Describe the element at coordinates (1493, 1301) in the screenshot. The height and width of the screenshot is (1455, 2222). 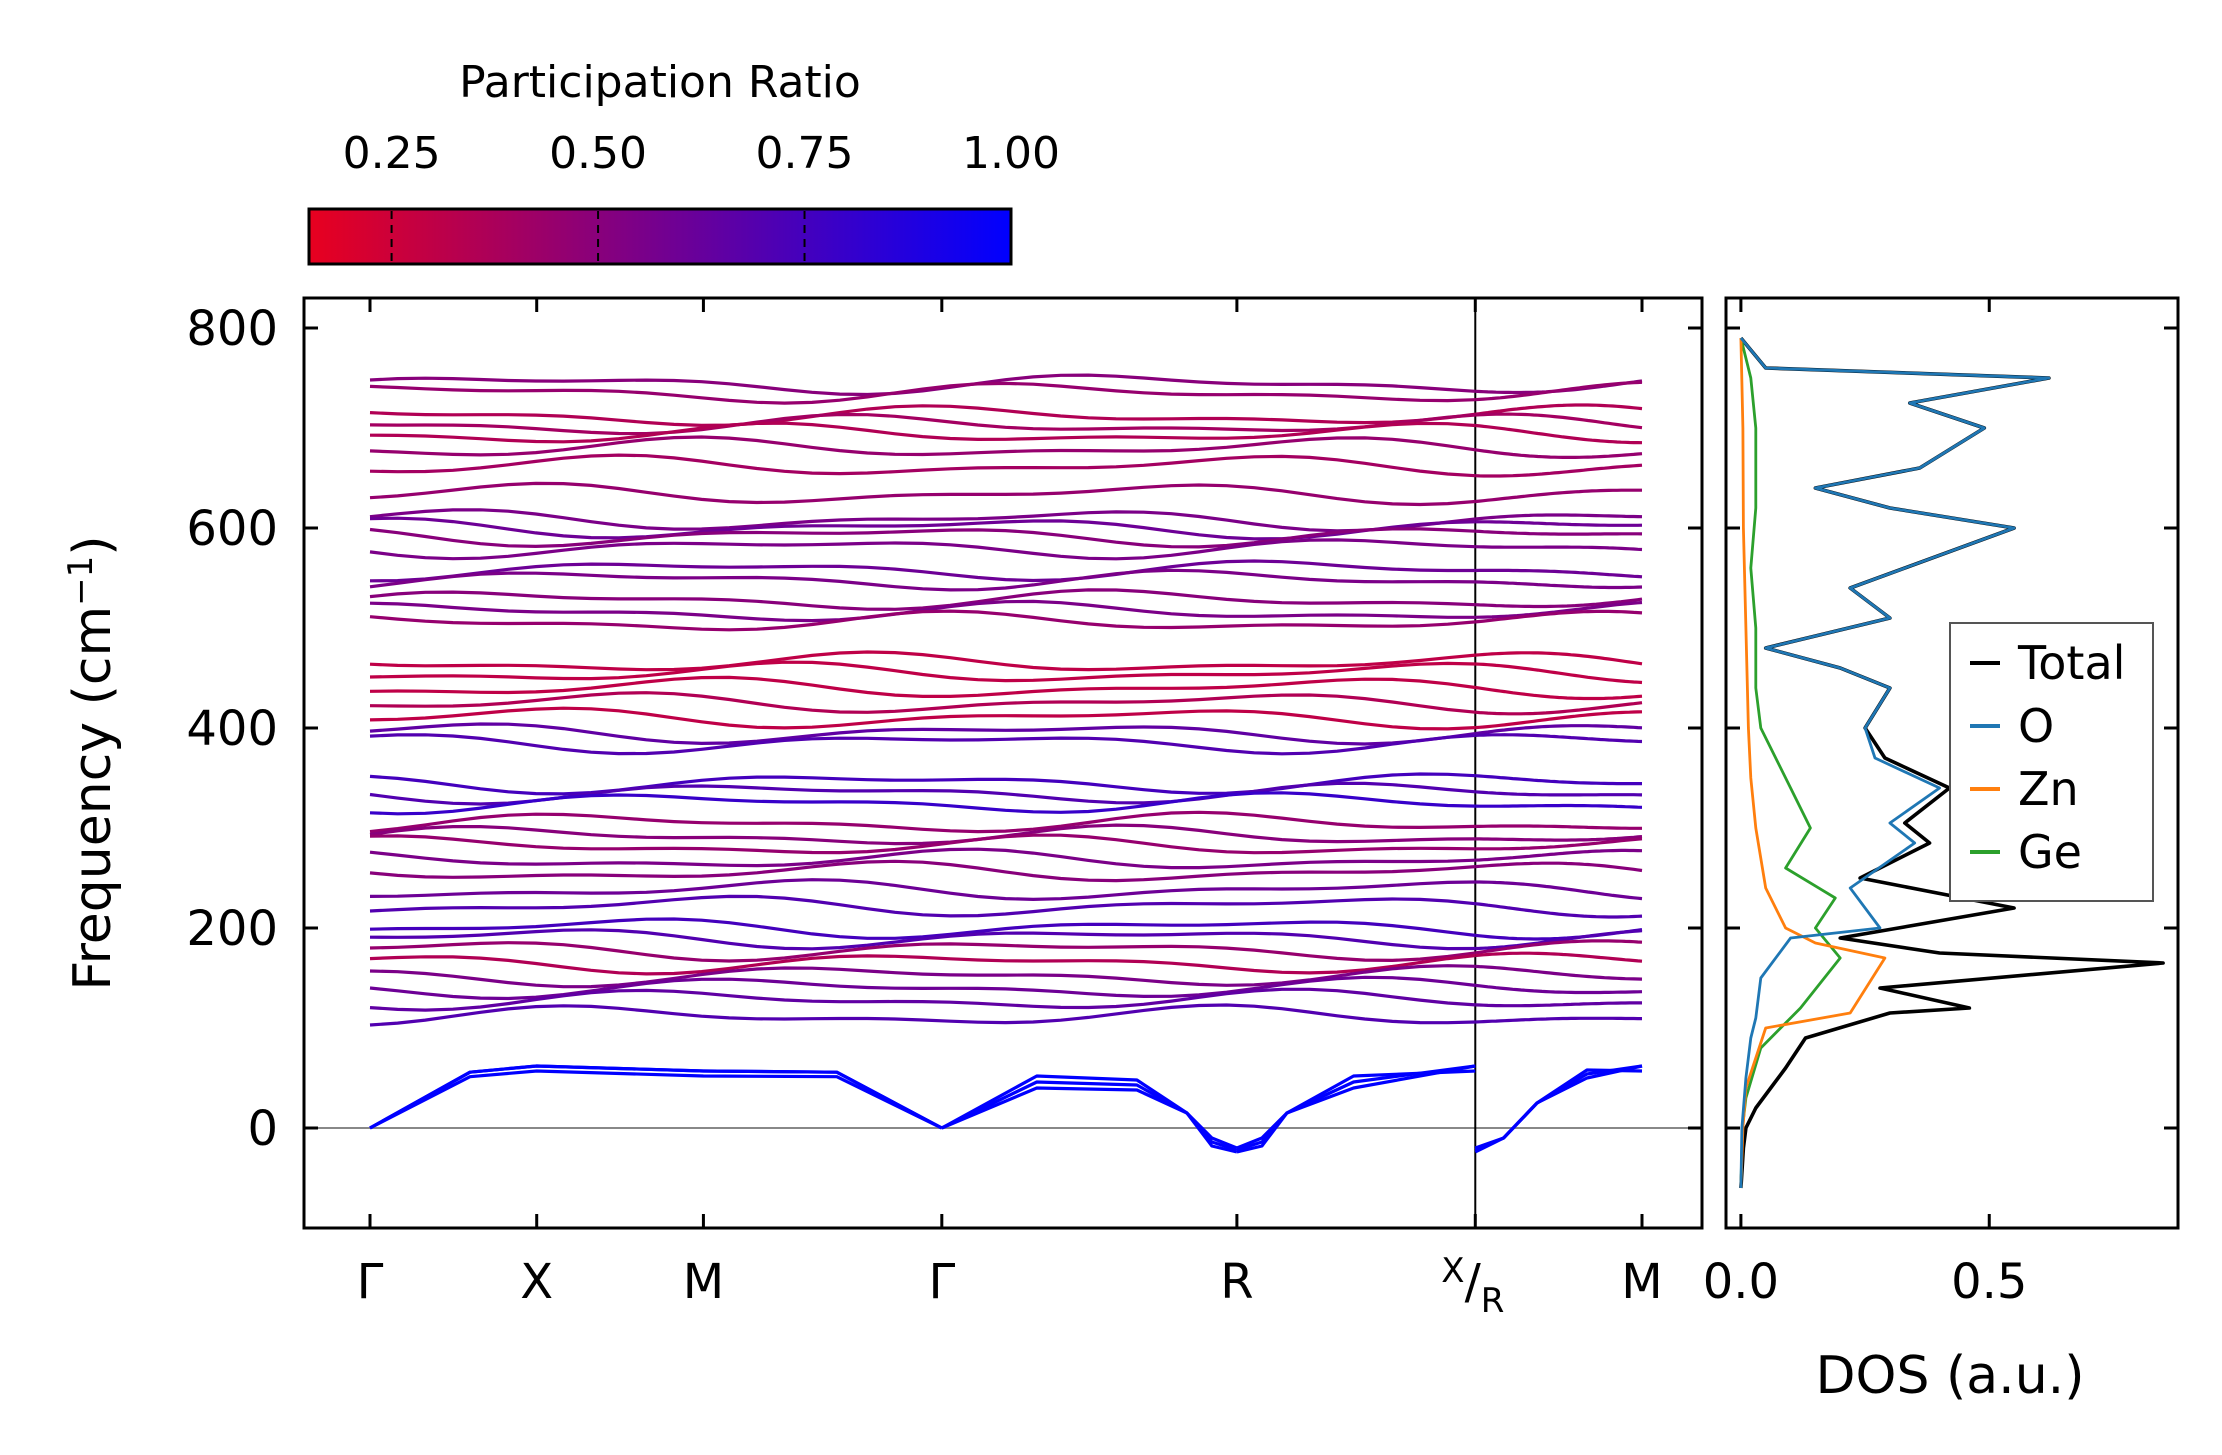
I see `x-tick-label-lower: R` at that location.